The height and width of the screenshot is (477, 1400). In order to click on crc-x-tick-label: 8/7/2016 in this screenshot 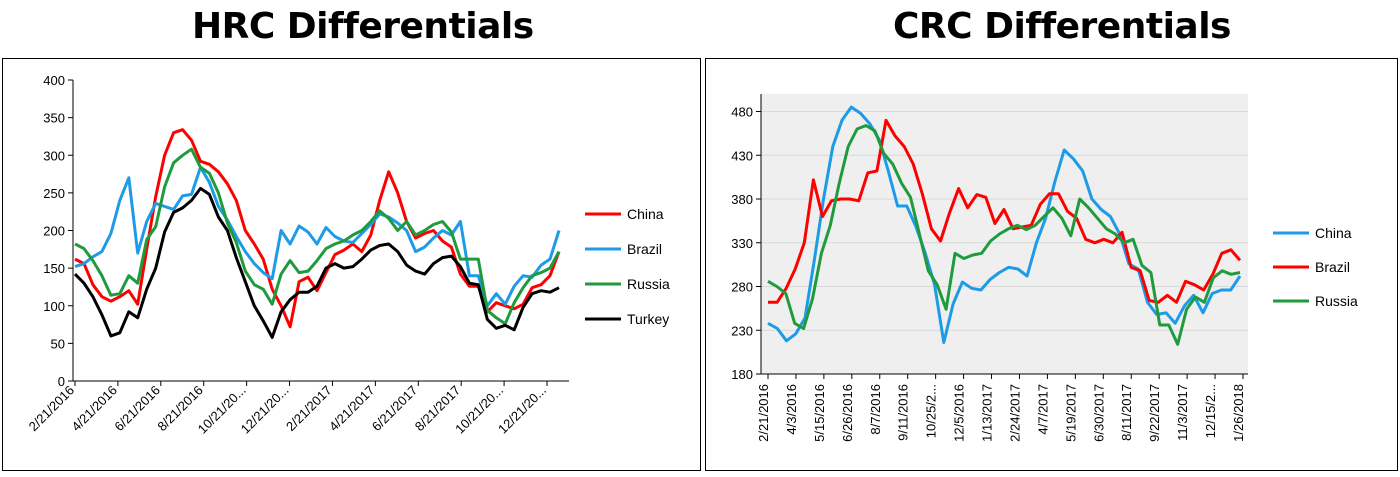, I will do `click(875, 409)`.